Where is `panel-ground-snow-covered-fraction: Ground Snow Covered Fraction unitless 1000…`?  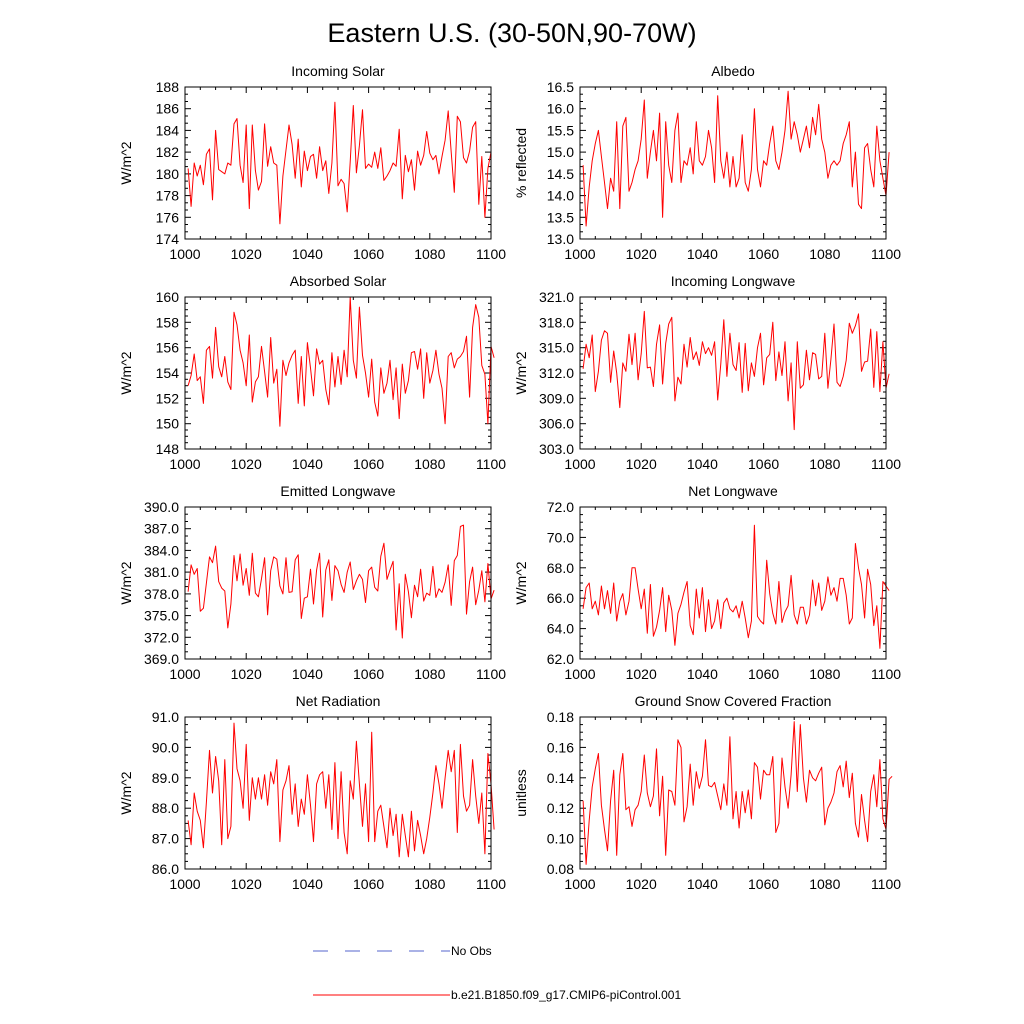 panel-ground-snow-covered-fraction: Ground Snow Covered Fraction unitless 1000… is located at coordinates (707, 792).